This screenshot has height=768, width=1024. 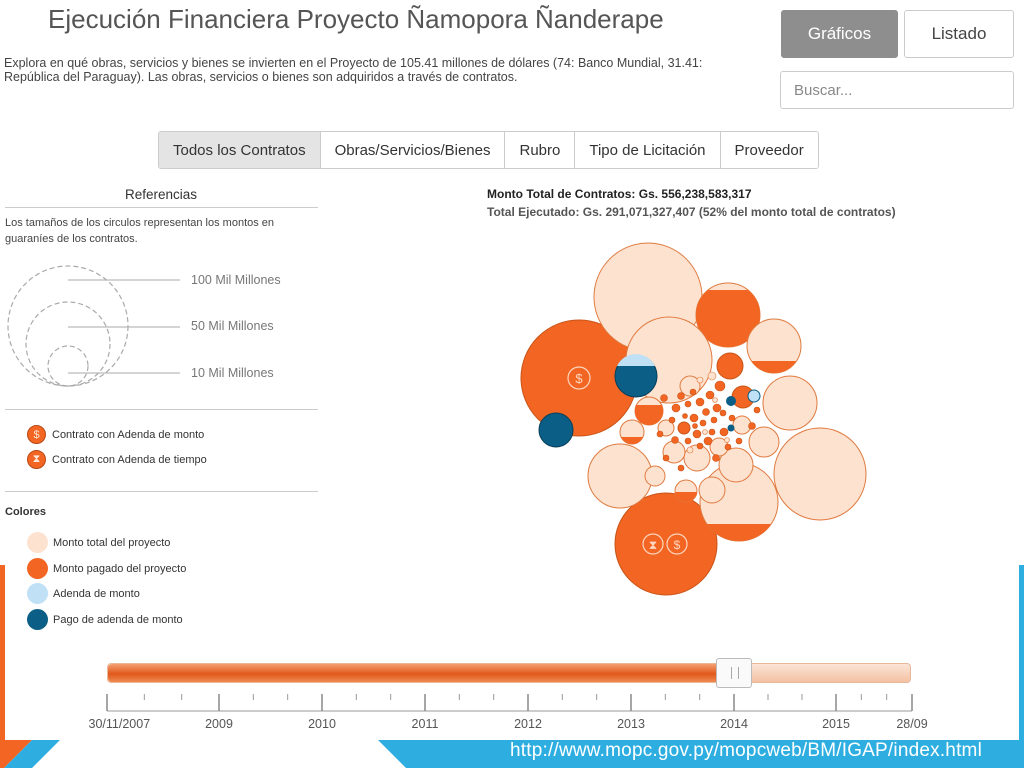 What do you see at coordinates (240, 150) in the screenshot?
I see `tab-todos-los-contratos: Todos los Contratos` at bounding box center [240, 150].